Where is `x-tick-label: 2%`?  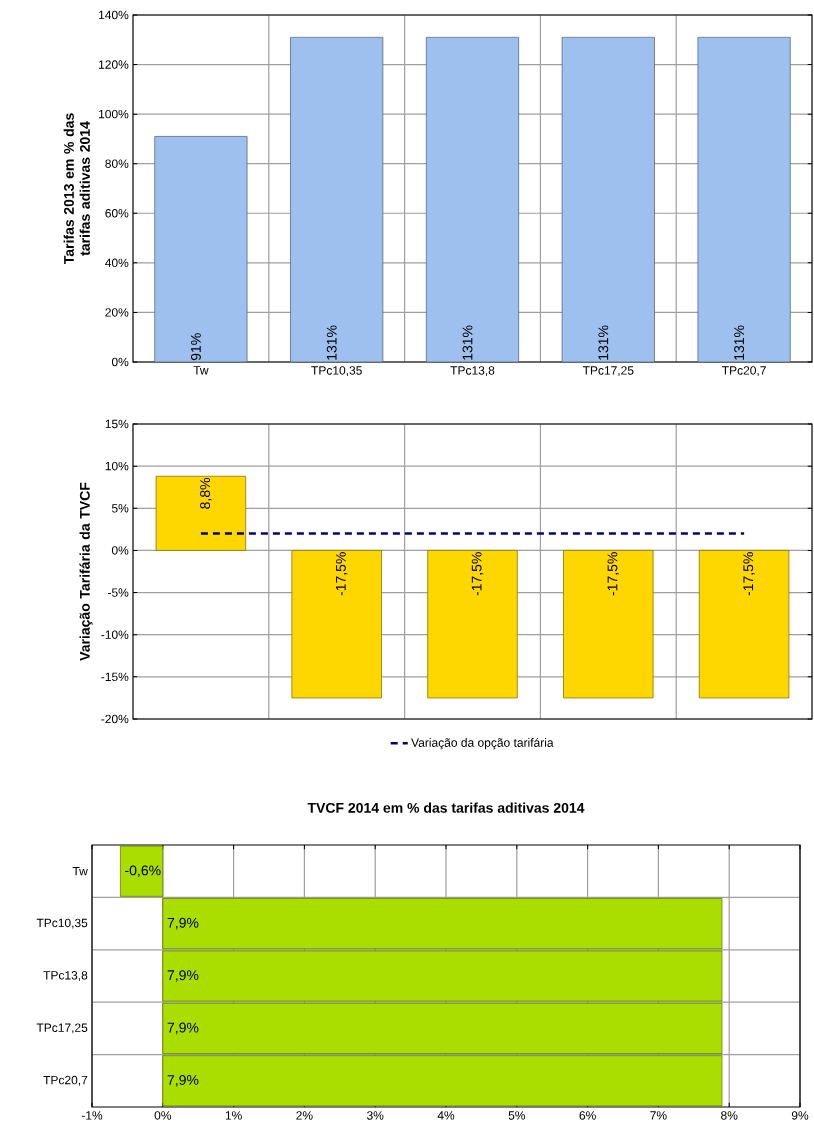
x-tick-label: 2% is located at coordinates (304, 1115).